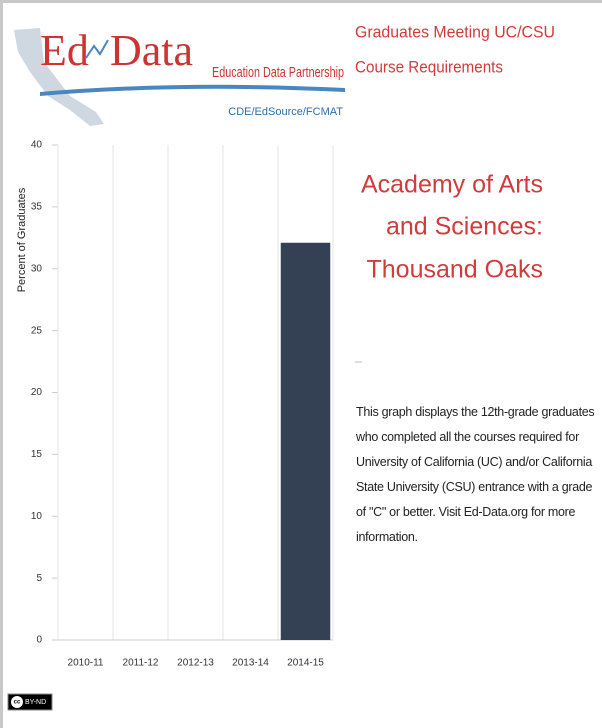  What do you see at coordinates (86, 663) in the screenshot?
I see `x-tick-label: 2010-11` at bounding box center [86, 663].